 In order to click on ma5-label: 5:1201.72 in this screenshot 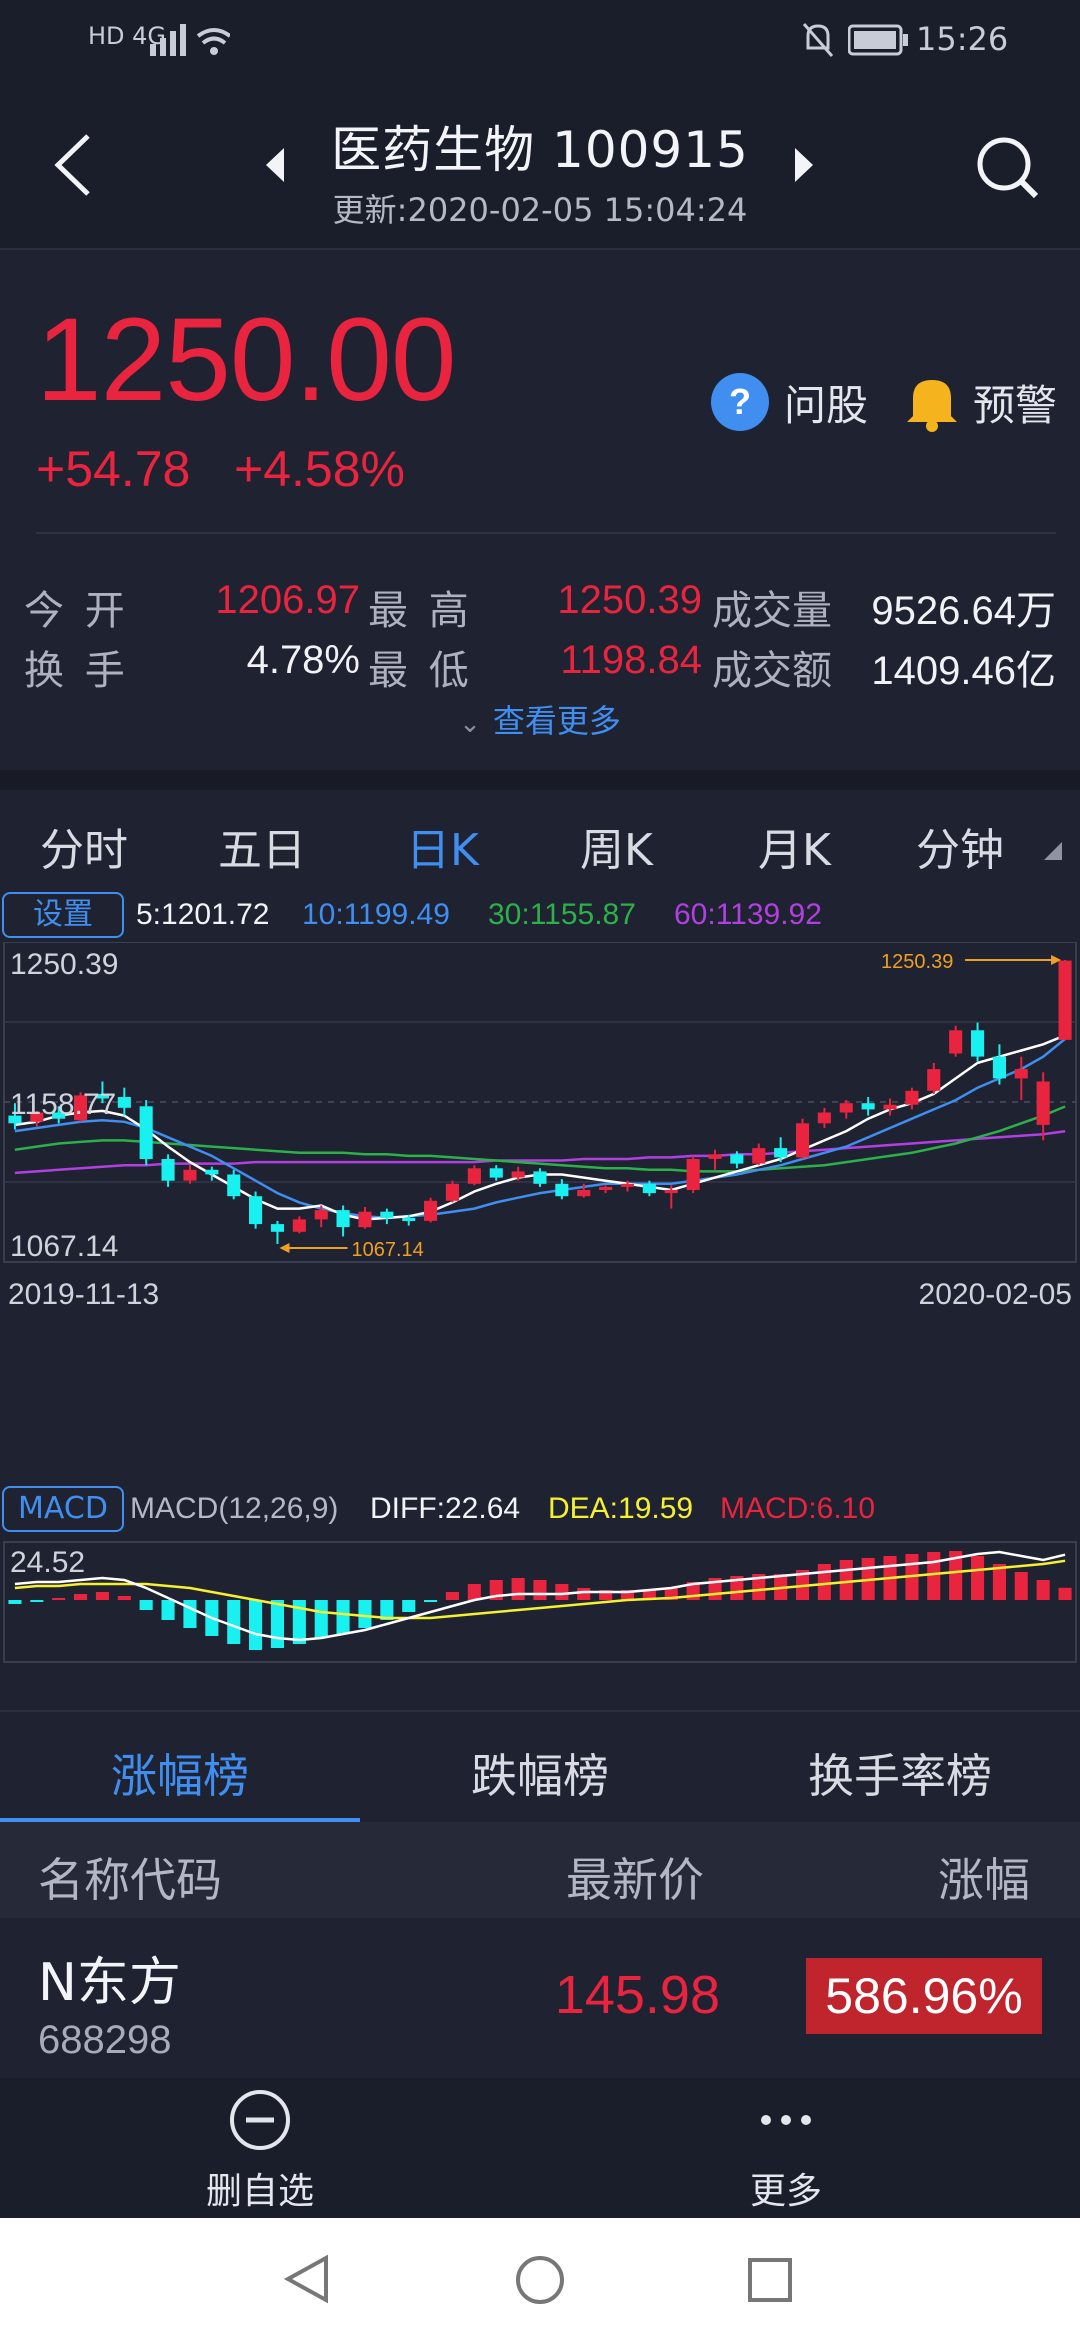, I will do `click(203, 914)`.